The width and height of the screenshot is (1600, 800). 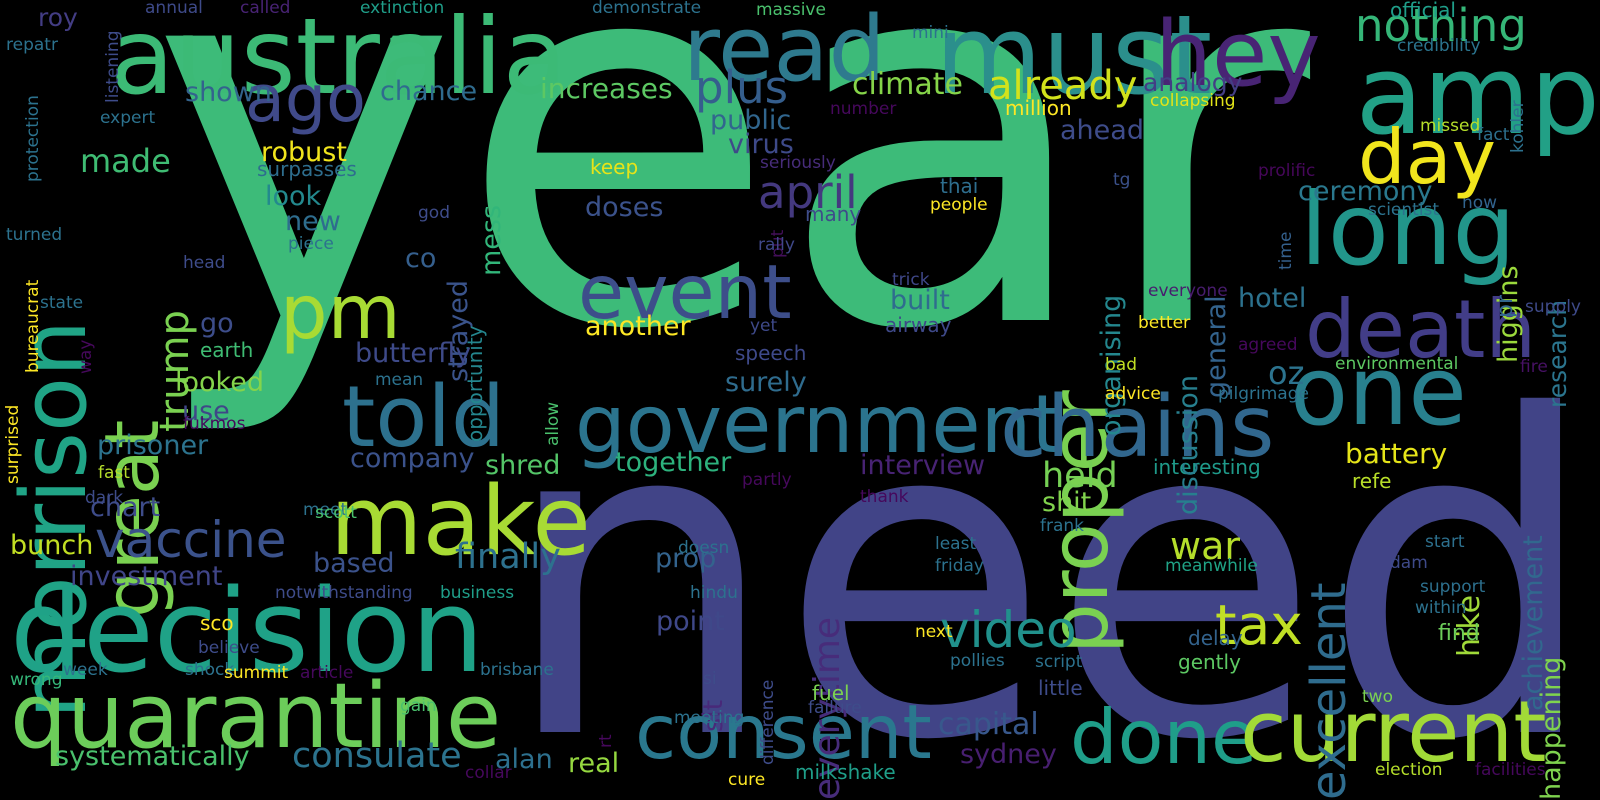 I want to click on word-rt: rt, so click(x=606, y=741).